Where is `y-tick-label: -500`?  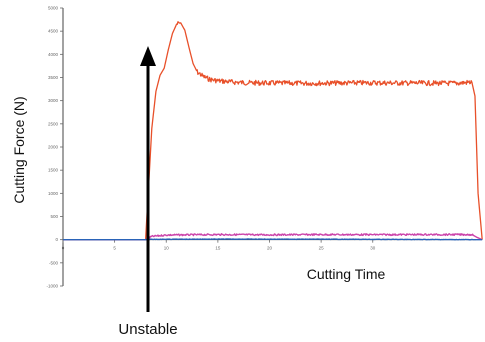
y-tick-label: -500 is located at coordinates (54, 262).